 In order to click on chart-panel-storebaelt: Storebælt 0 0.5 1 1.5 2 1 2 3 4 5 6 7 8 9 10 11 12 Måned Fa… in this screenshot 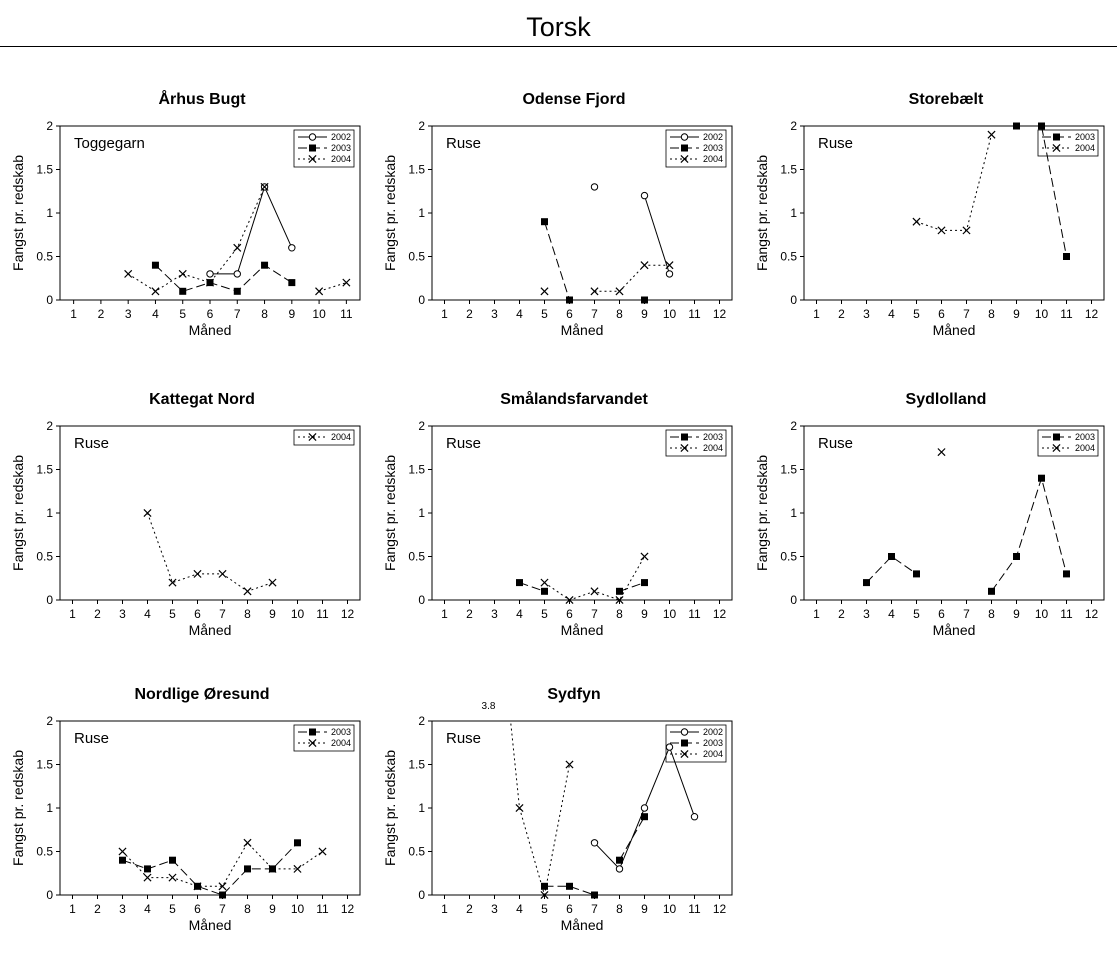, I will do `click(930, 230)`.